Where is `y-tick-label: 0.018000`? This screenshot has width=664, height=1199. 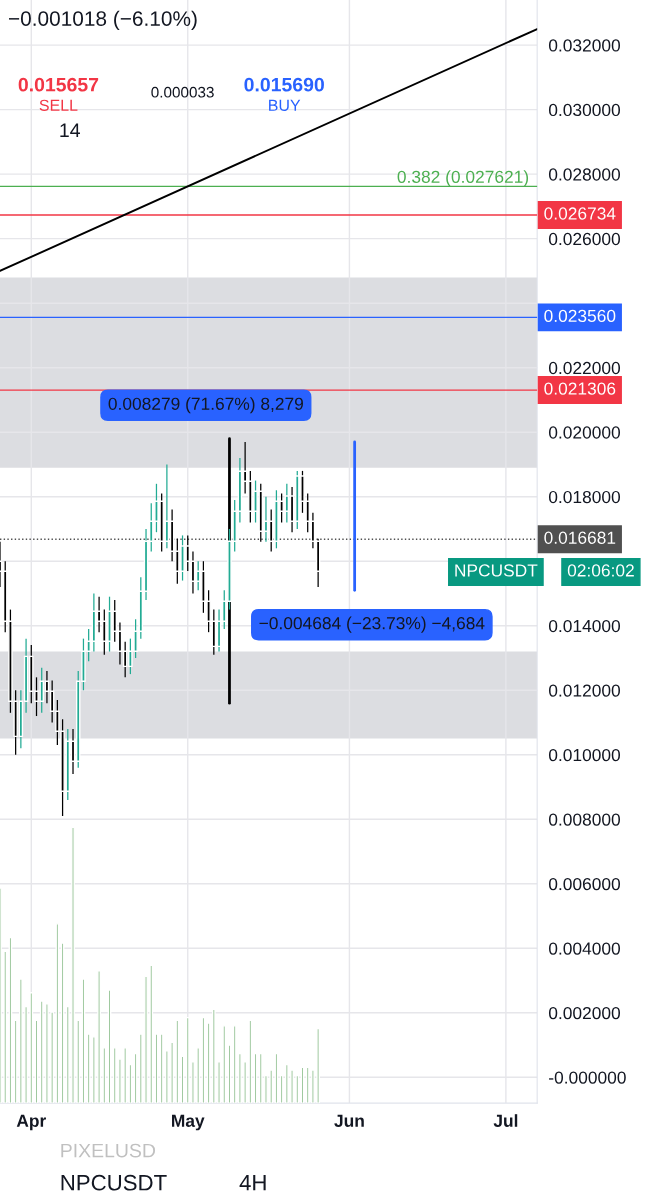
y-tick-label: 0.018000 is located at coordinates (584, 497).